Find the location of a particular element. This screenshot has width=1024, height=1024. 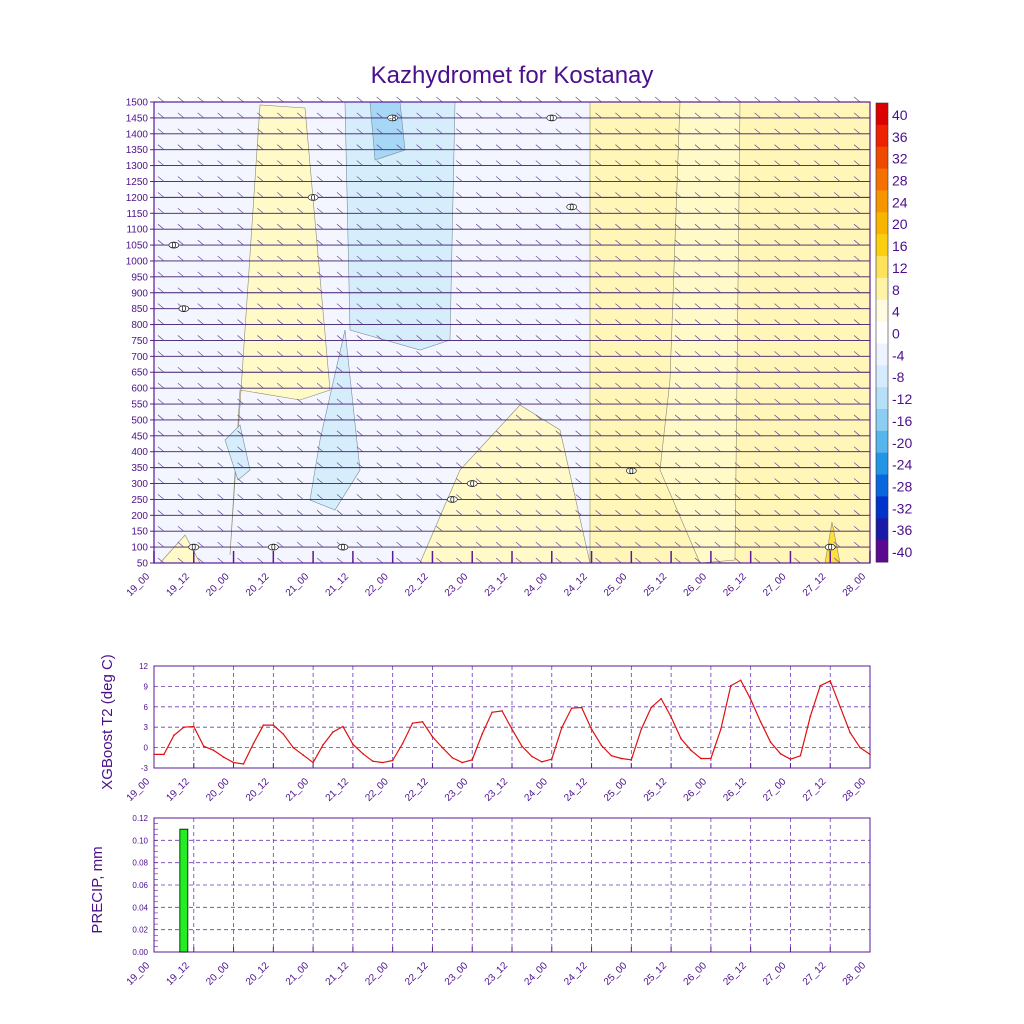

y-tick-label: 1350 is located at coordinates (137, 150).